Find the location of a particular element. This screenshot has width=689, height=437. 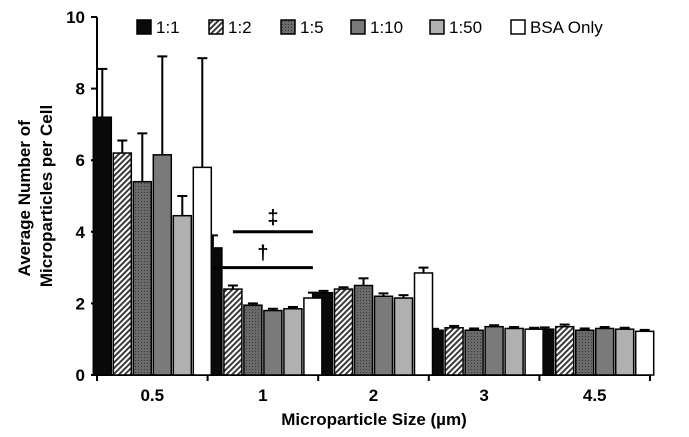

legend-label: BSA Only is located at coordinates (566, 27).